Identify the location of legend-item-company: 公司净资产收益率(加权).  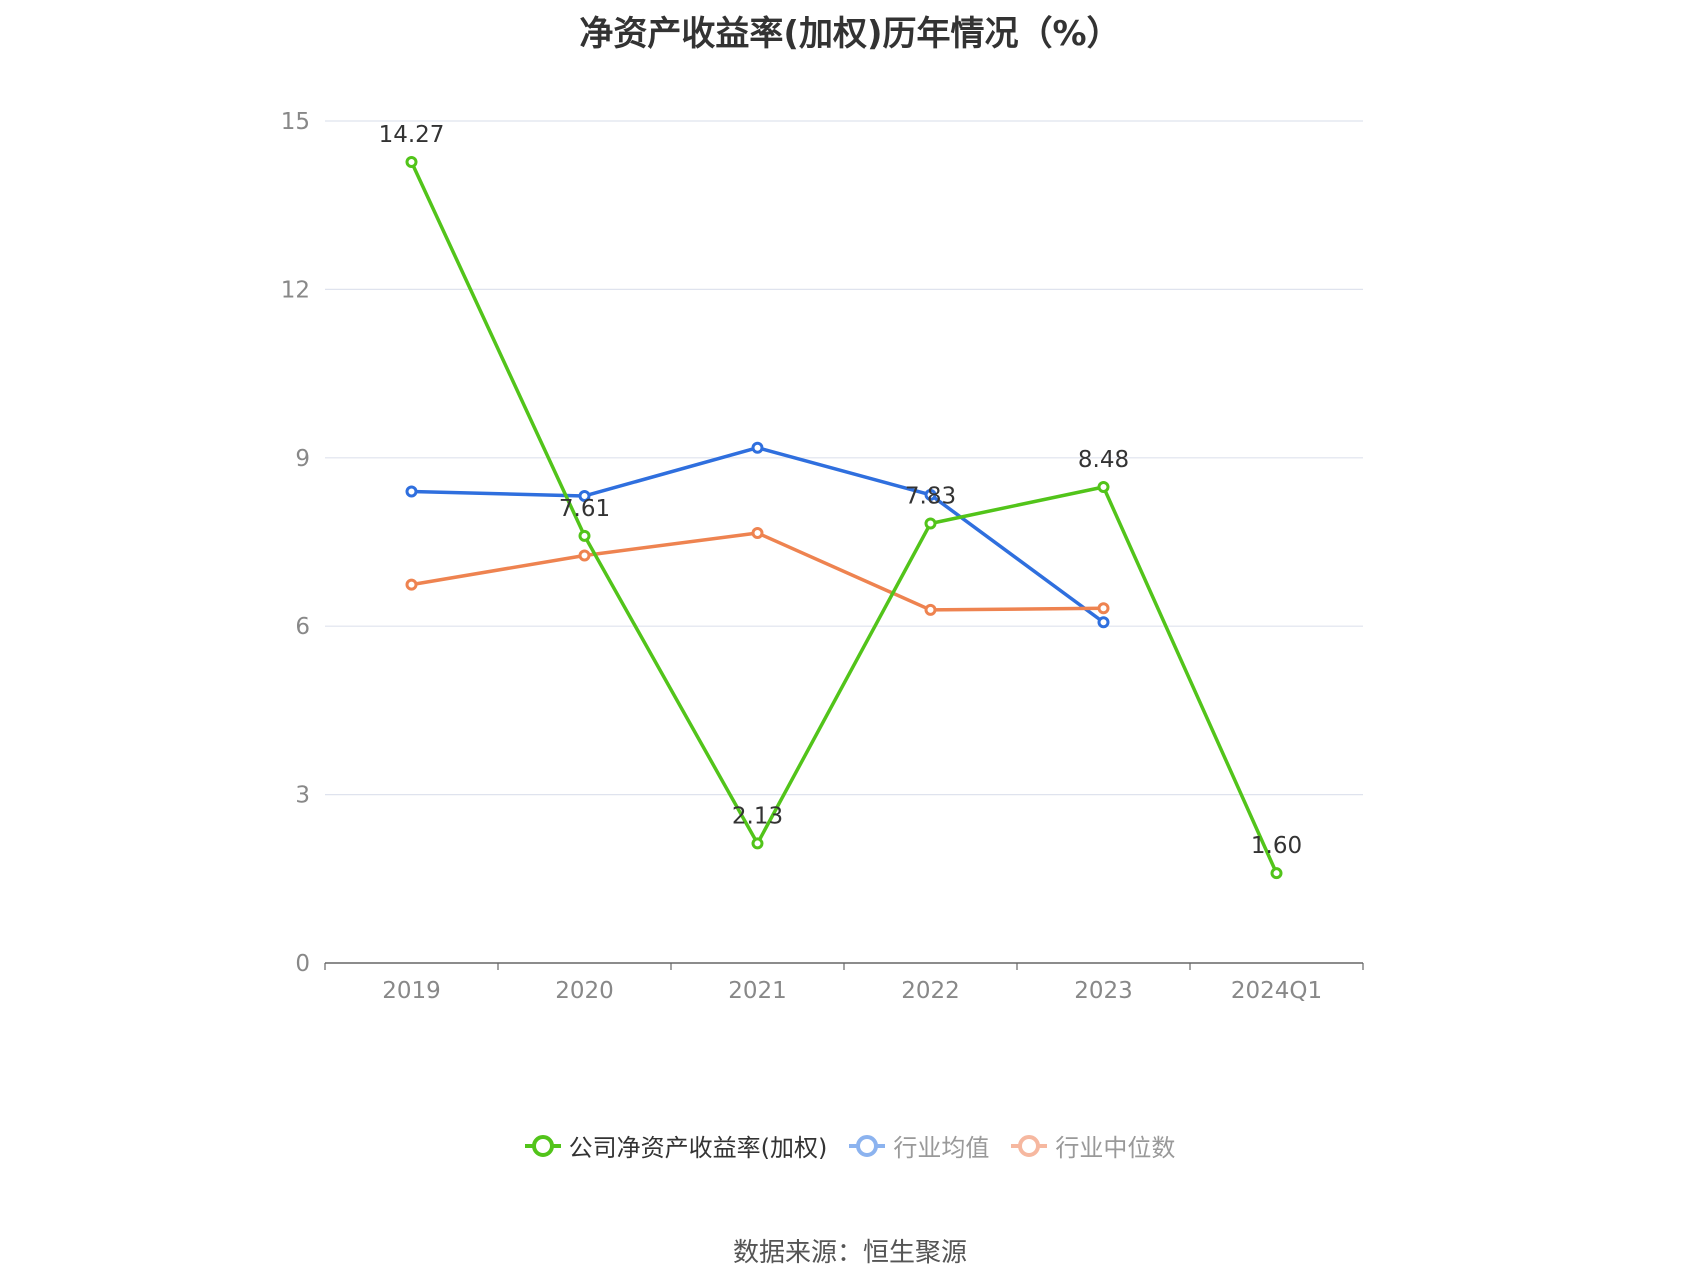
(676, 1145).